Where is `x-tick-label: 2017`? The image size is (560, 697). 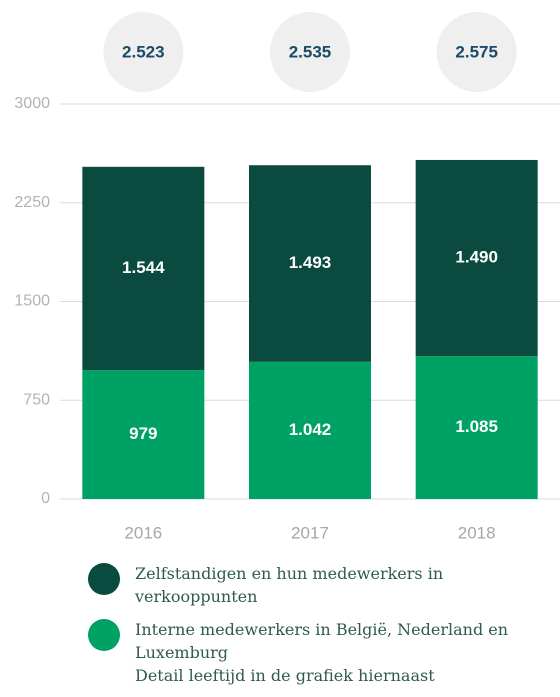
x-tick-label: 2017 is located at coordinates (310, 532).